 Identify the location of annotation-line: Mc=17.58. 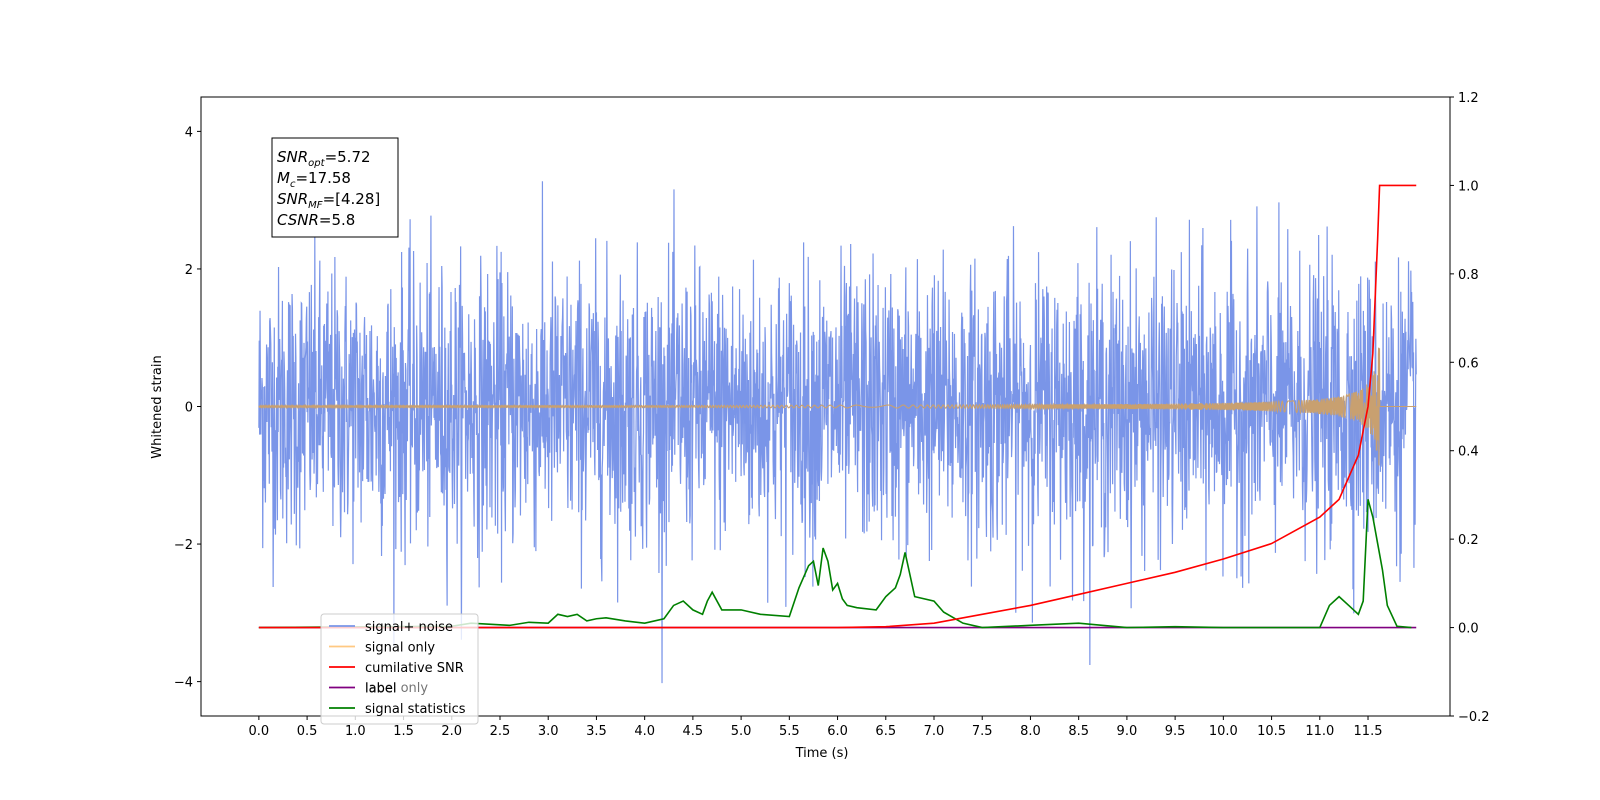
(314, 179).